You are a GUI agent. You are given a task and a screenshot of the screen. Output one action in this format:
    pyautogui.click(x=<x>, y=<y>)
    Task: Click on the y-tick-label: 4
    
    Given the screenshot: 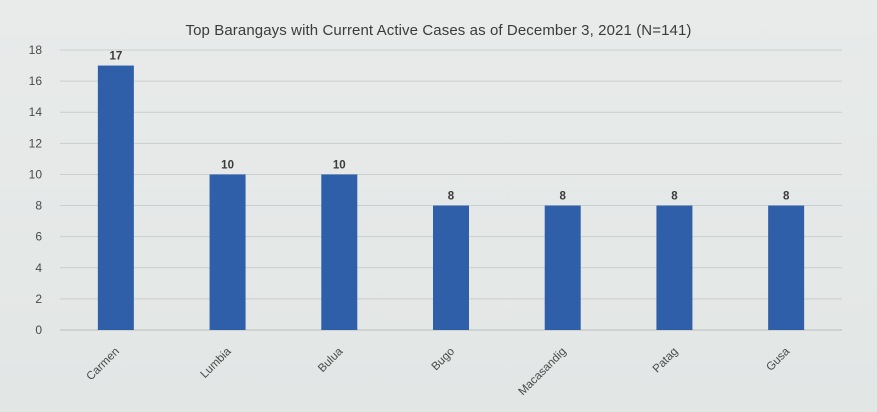 What is the action you would take?
    pyautogui.click(x=38, y=268)
    